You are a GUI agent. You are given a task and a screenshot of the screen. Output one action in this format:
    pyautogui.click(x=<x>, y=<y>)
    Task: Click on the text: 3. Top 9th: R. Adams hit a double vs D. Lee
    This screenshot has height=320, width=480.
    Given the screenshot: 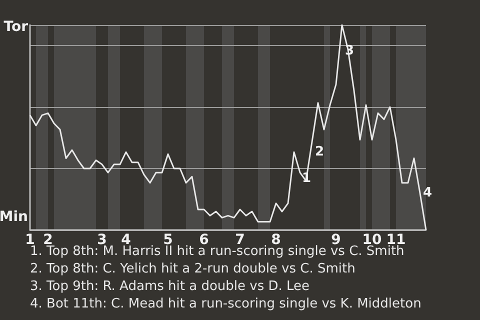 What is the action you would take?
    pyautogui.click(x=170, y=286)
    